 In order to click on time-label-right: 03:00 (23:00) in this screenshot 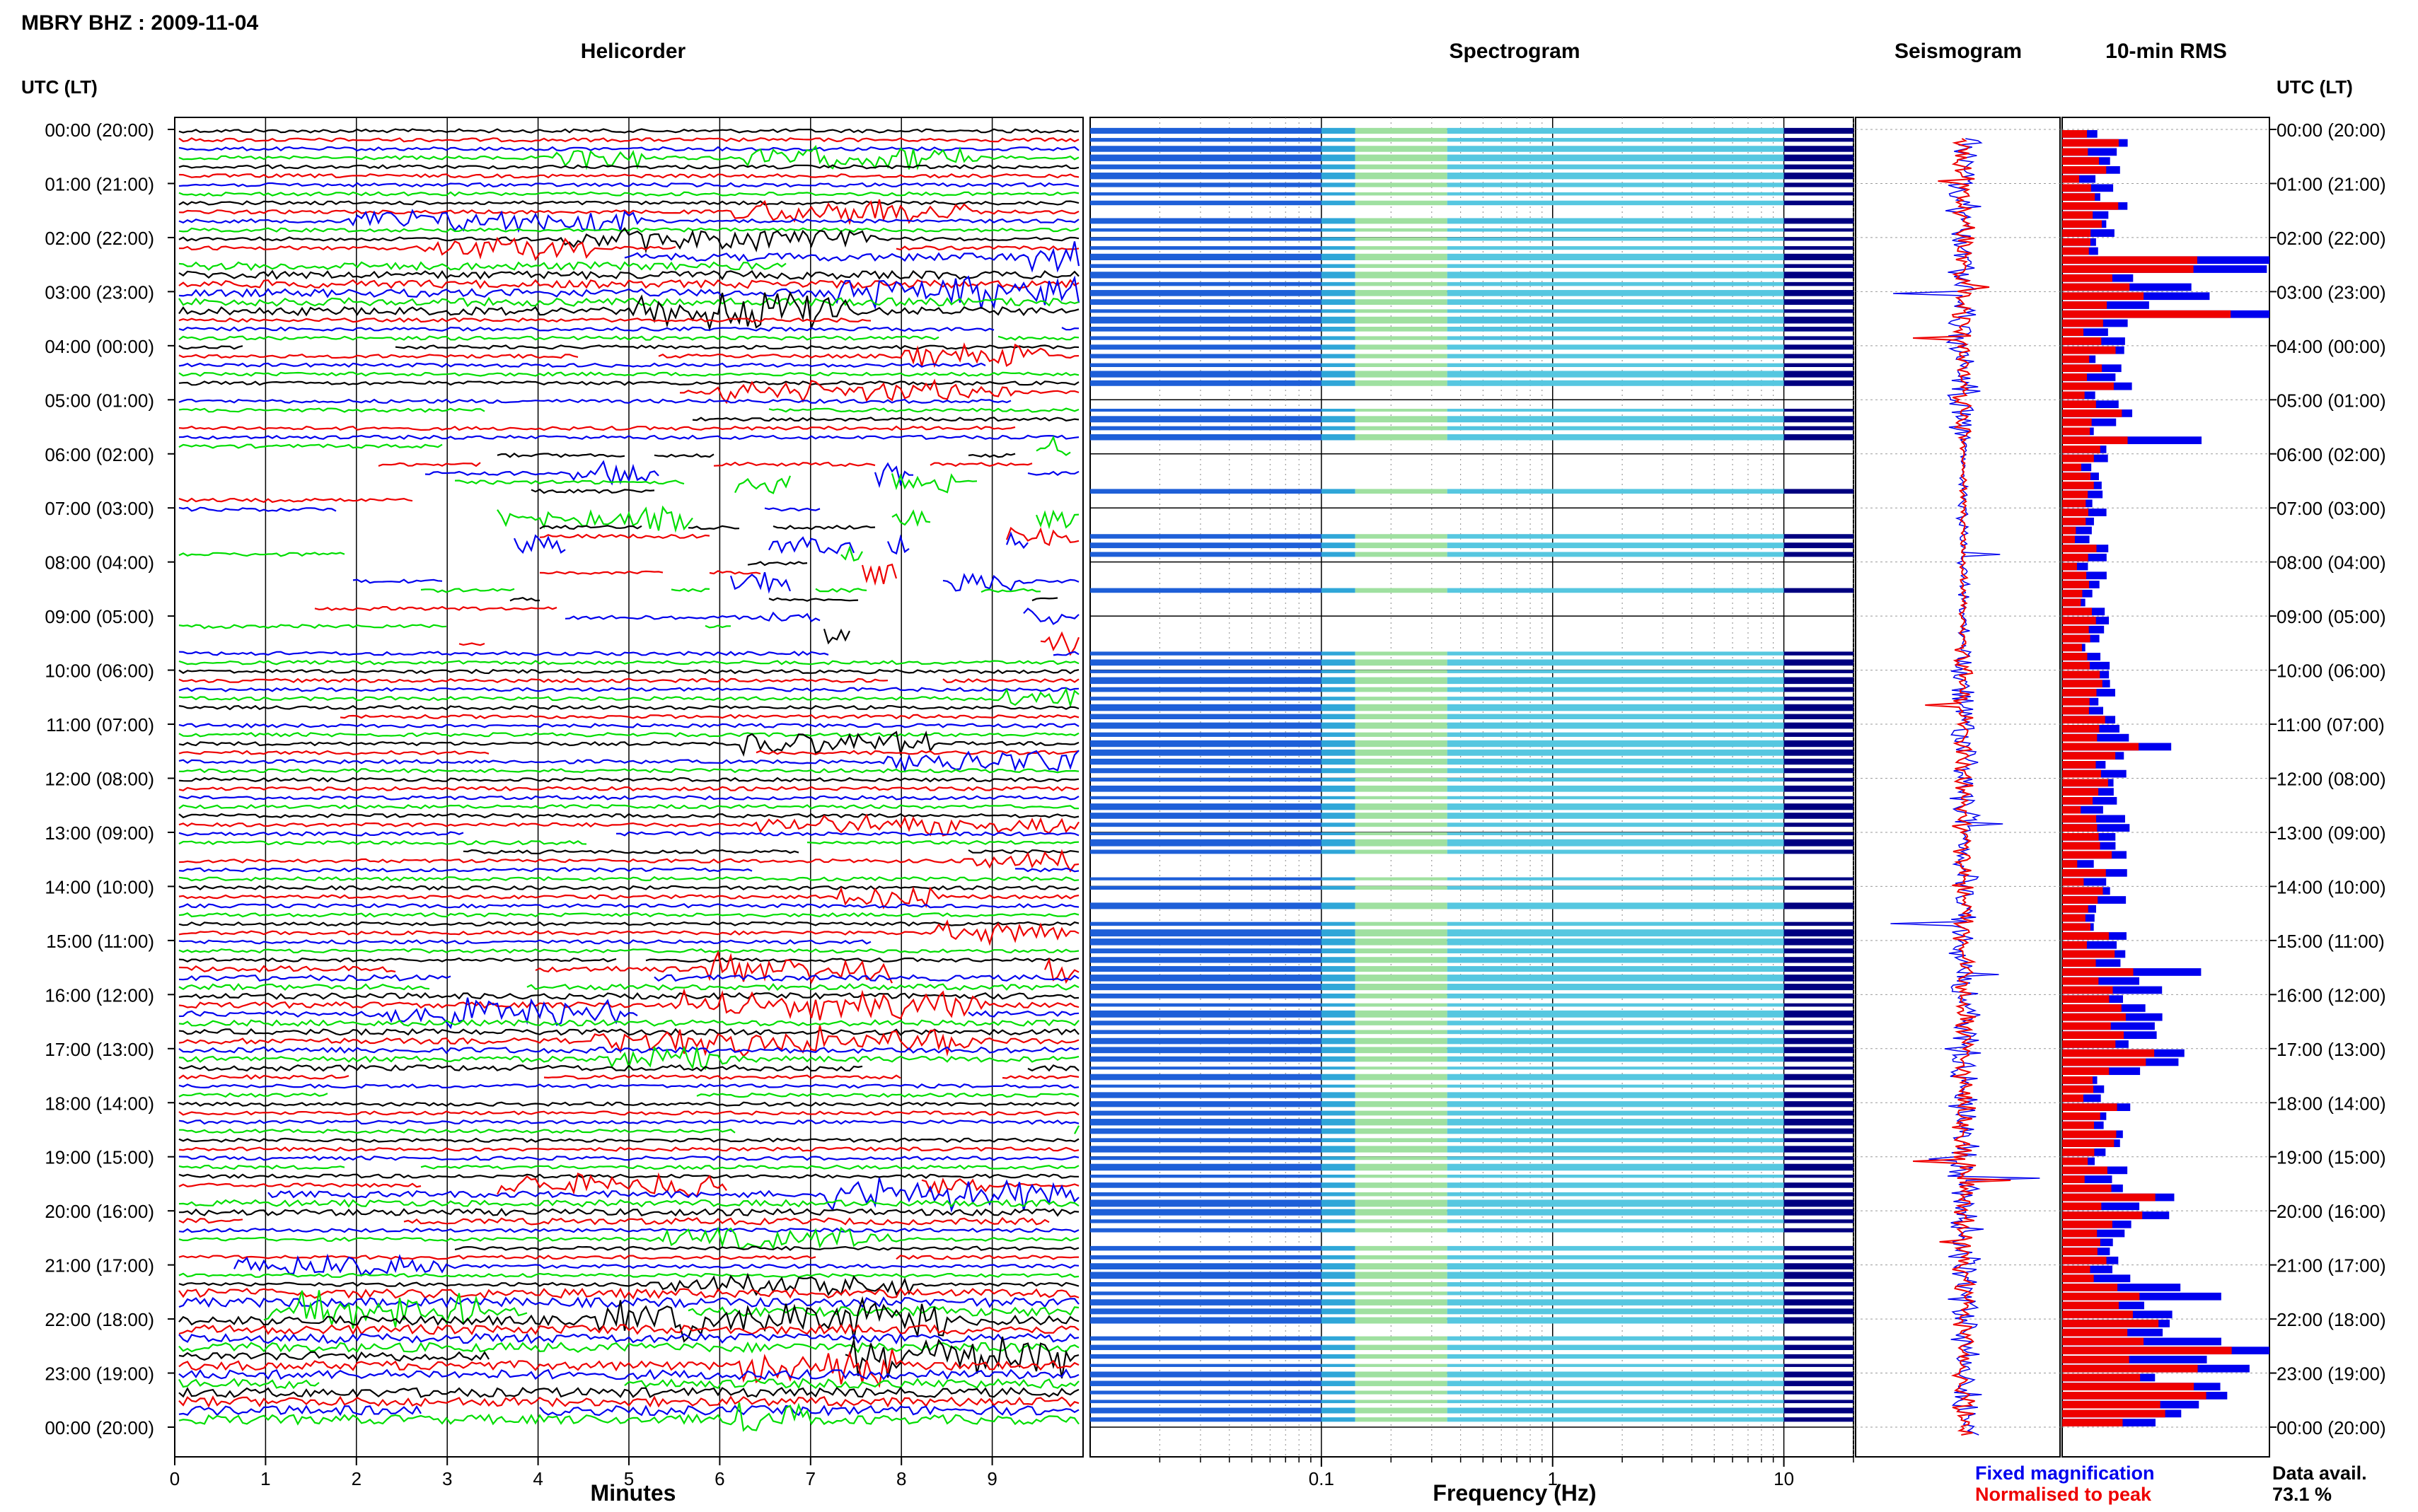, I will do `click(2331, 292)`.